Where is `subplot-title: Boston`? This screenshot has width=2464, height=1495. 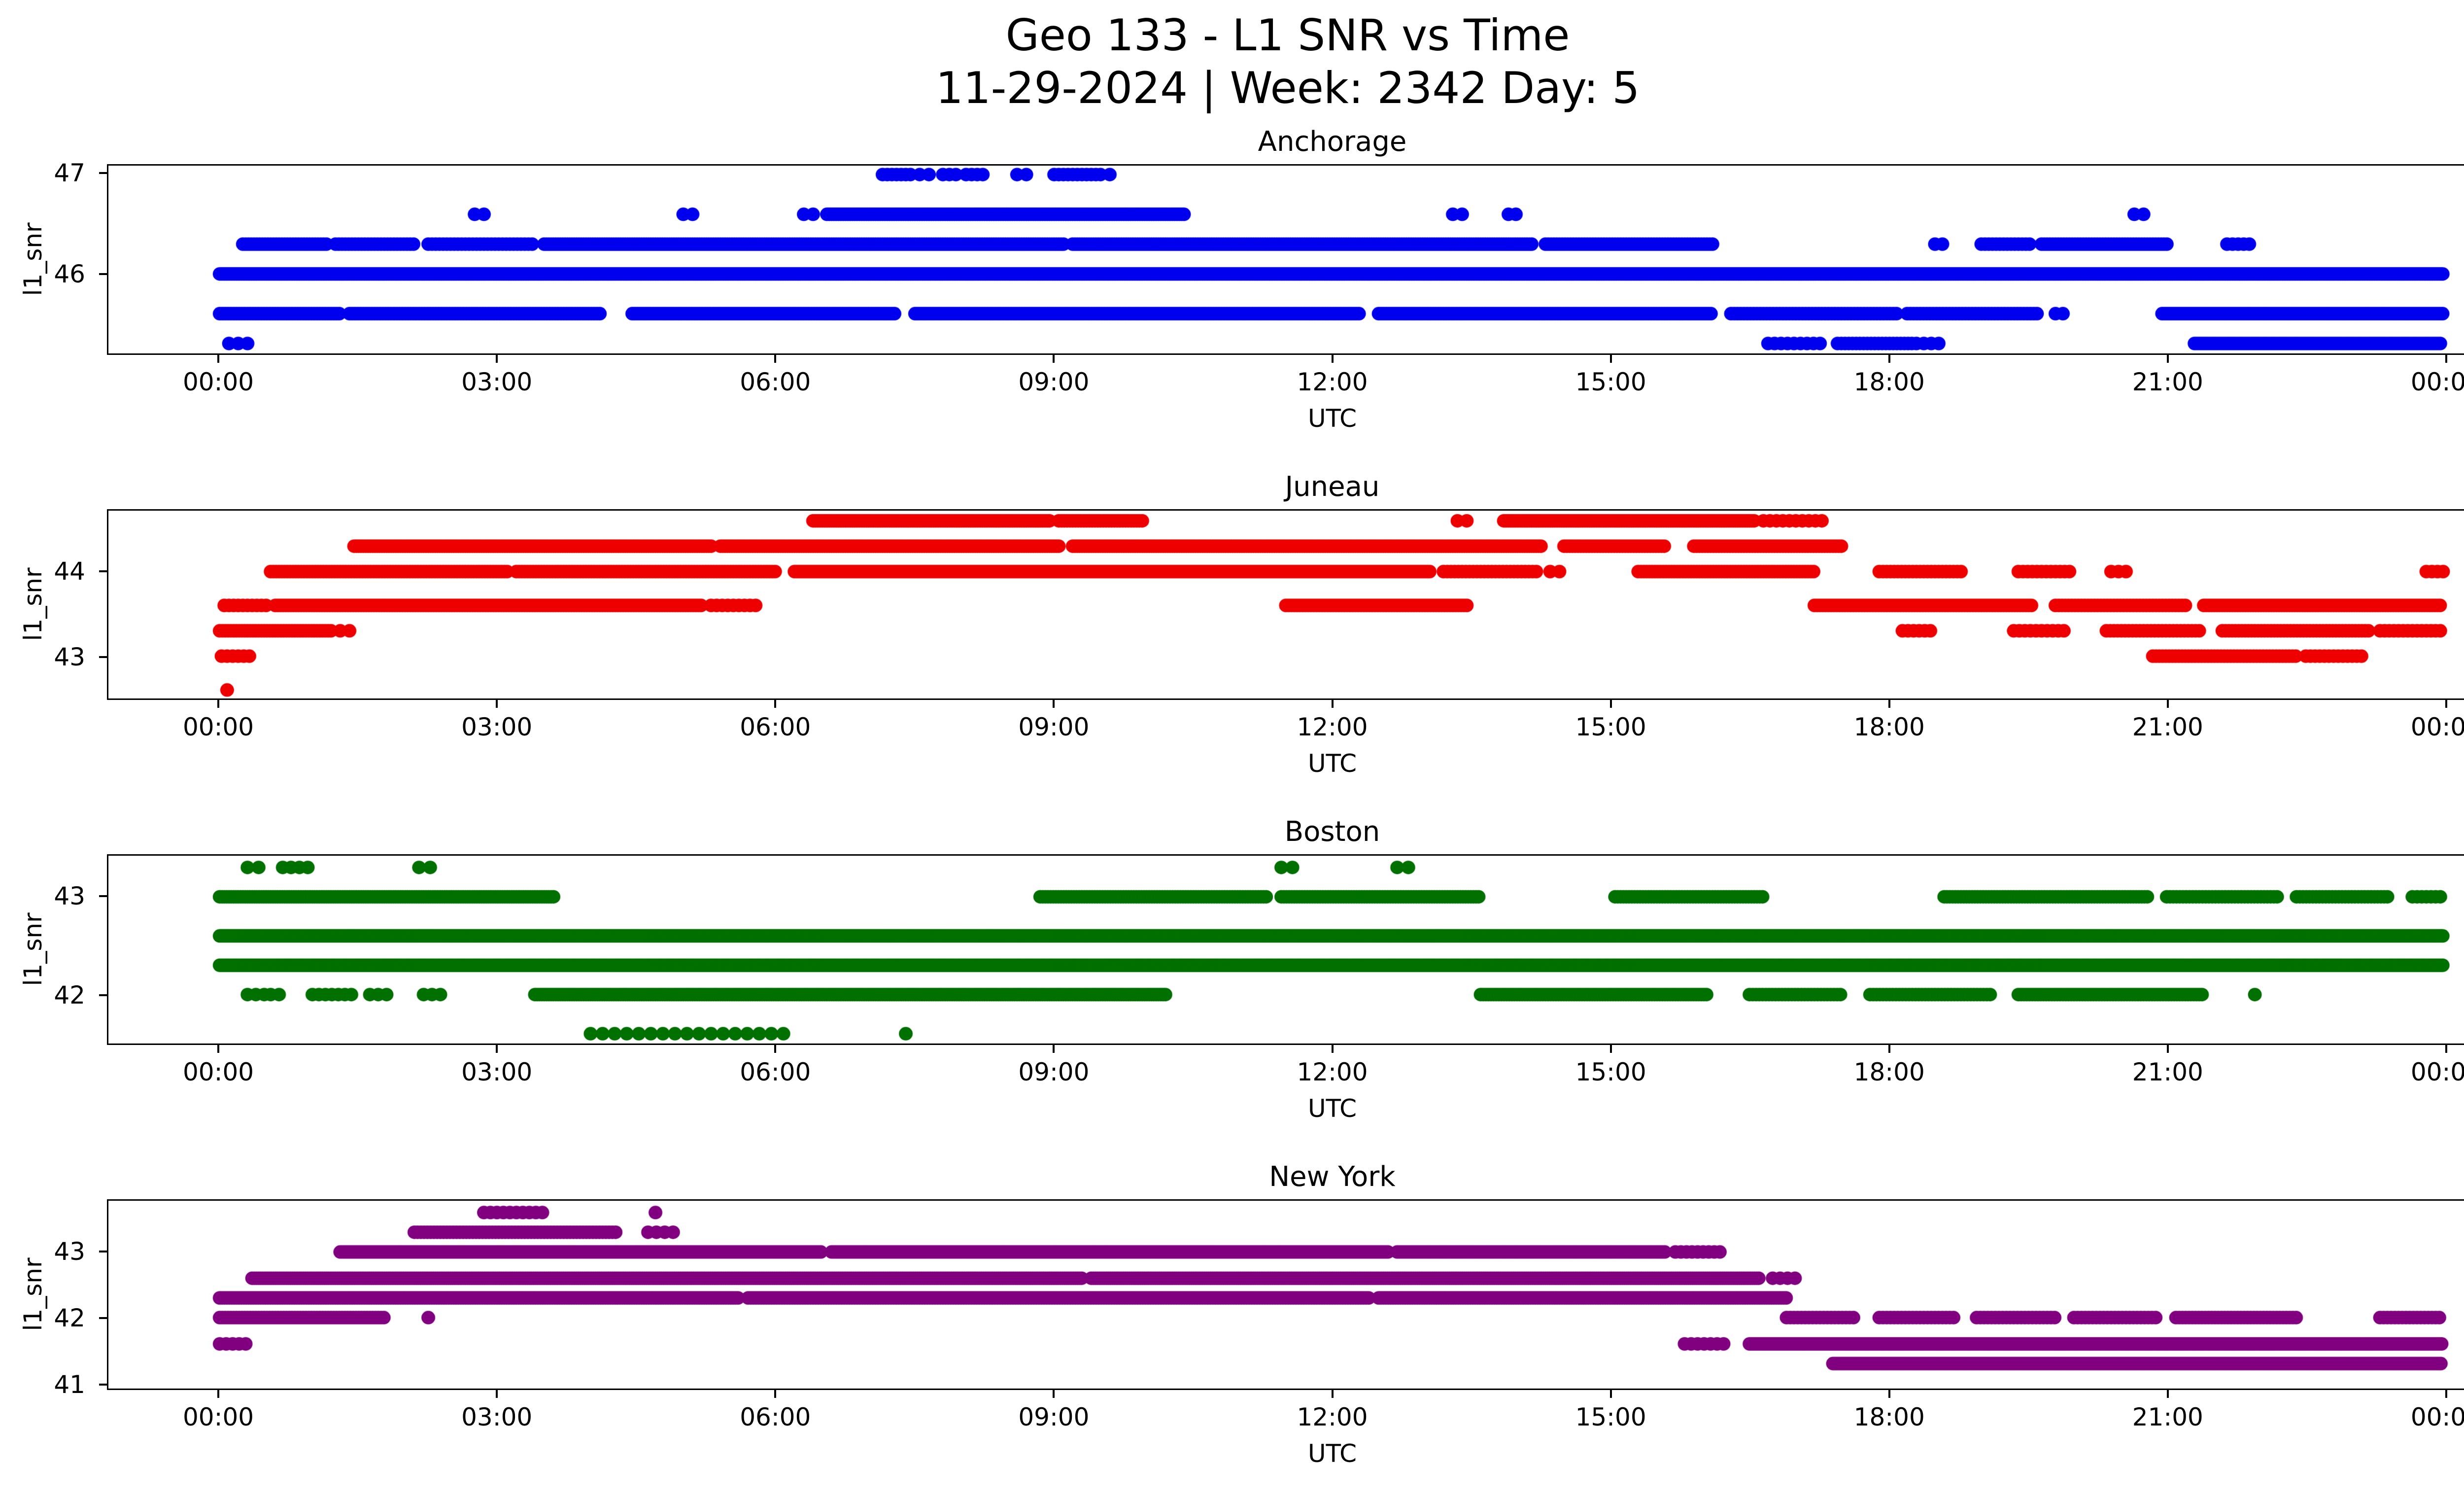
subplot-title: Boston is located at coordinates (1332, 832).